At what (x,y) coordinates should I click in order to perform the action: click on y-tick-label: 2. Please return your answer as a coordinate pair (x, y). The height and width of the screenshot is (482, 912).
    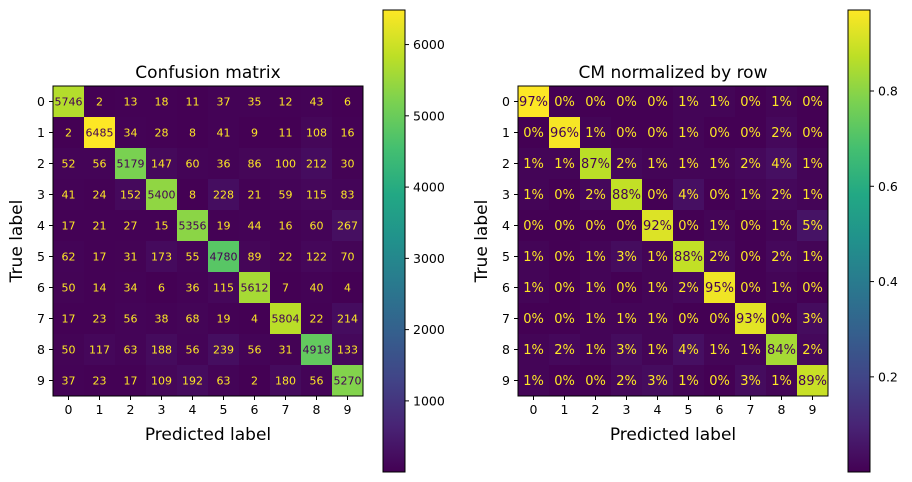
    Looking at the image, I should click on (506, 163).